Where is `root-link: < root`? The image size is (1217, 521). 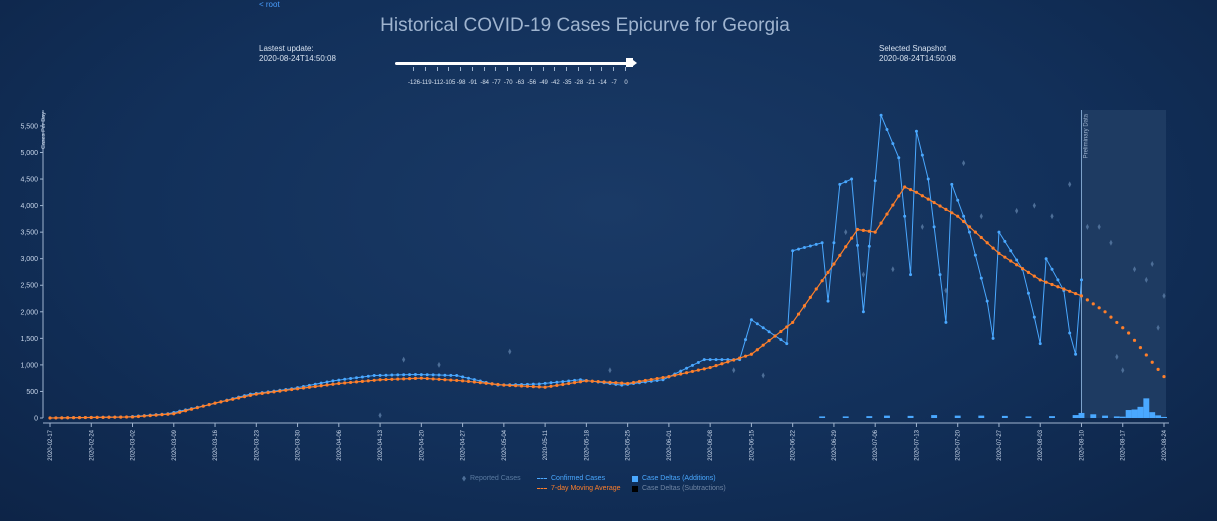 root-link: < root is located at coordinates (269, 4).